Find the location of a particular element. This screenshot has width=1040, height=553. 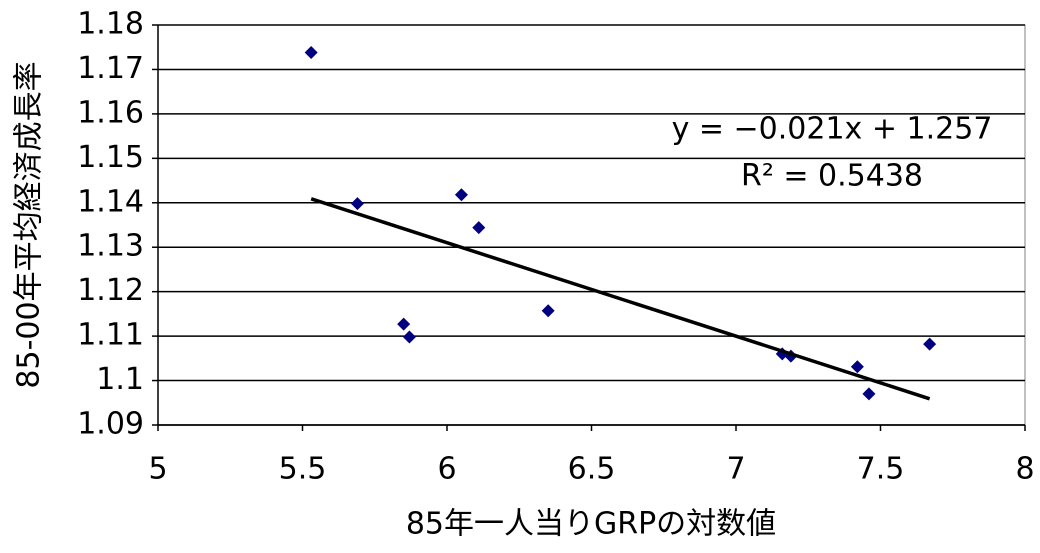

y-tick-label: 1.18 is located at coordinates (110, 24).